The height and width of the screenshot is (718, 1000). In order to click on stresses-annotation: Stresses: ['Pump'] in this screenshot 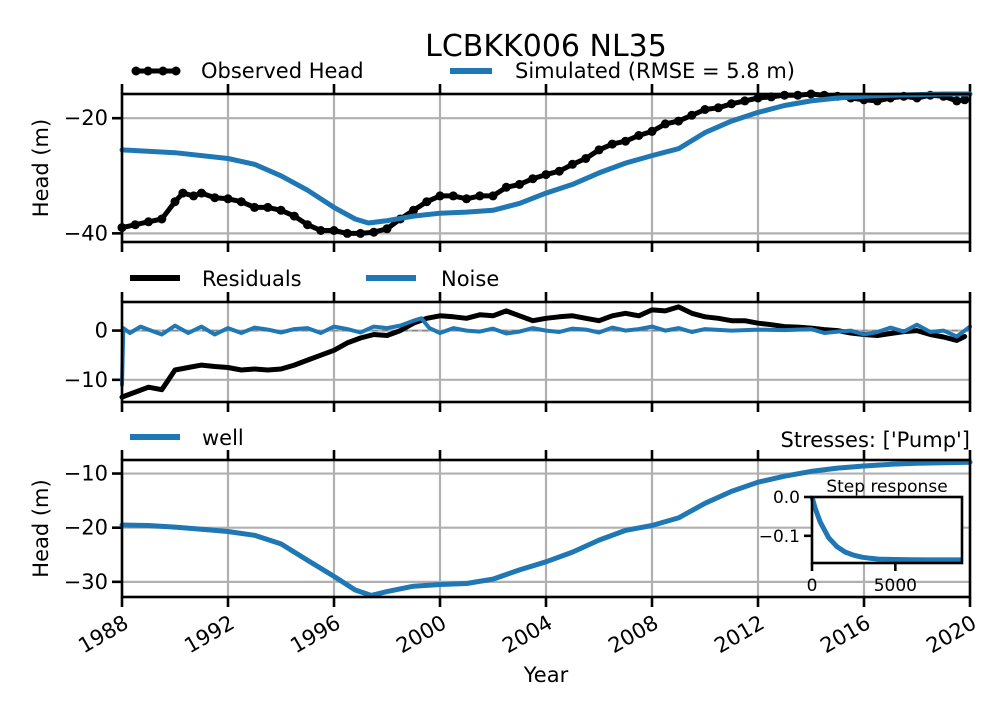, I will do `click(875, 440)`.